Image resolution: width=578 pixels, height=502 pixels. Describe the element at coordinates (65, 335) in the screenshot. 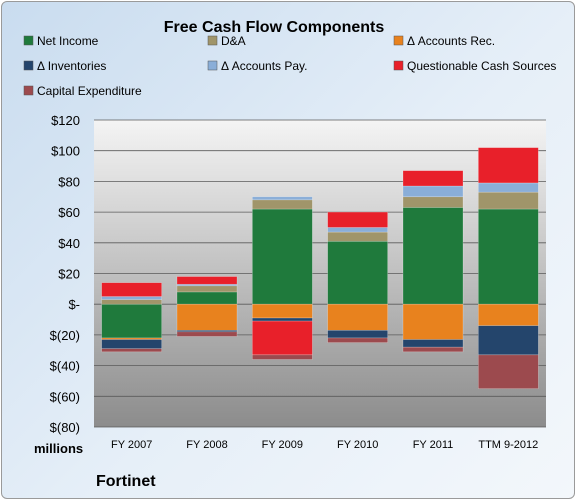

I see `y-tick-label: $(20)` at that location.